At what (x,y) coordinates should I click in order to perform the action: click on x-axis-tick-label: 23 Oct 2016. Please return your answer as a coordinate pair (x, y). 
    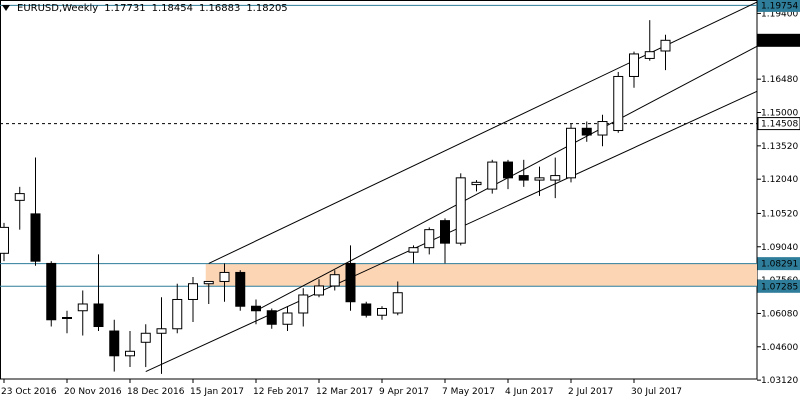
    Looking at the image, I should click on (29, 392).